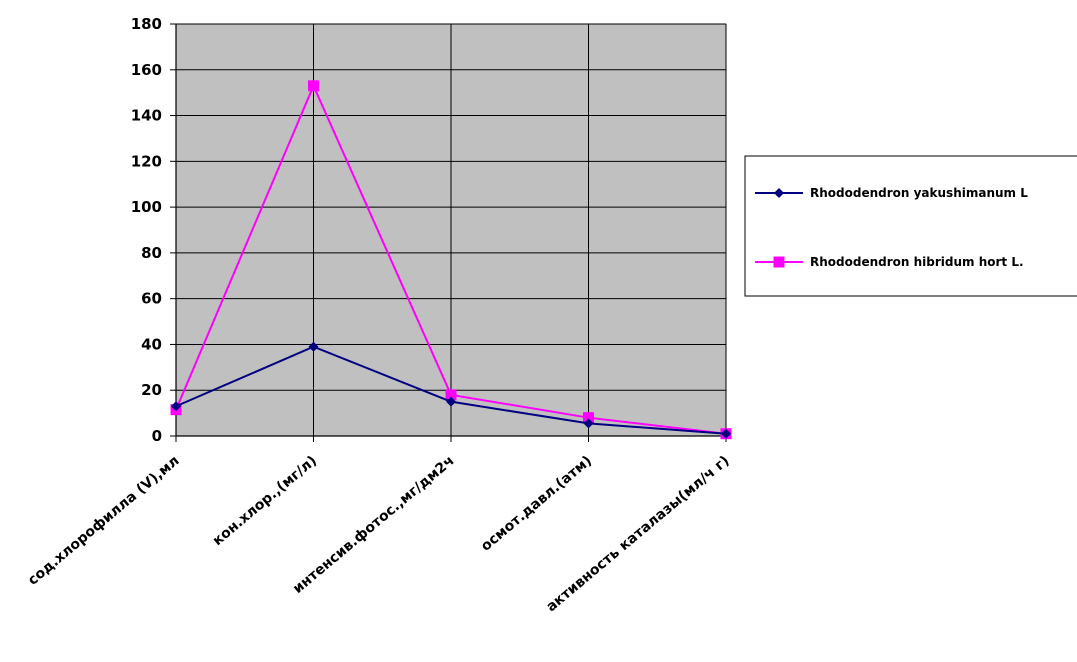  Describe the element at coordinates (146, 24) in the screenshot. I see `y-tick-label: 180` at that location.